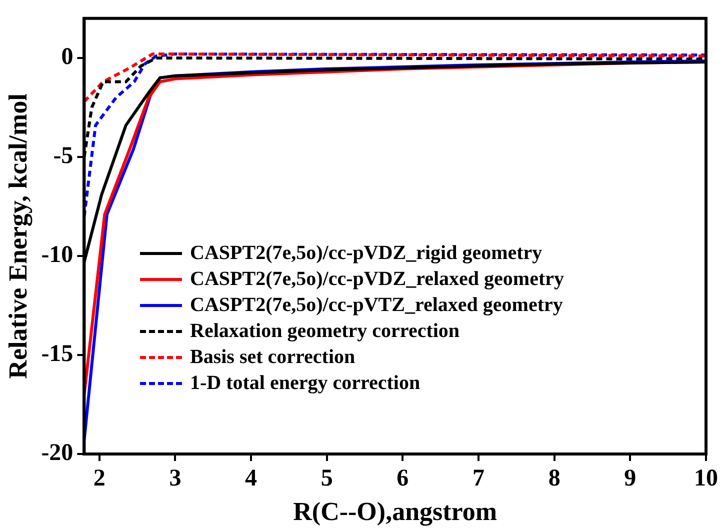 The width and height of the screenshot is (724, 531). What do you see at coordinates (57, 354) in the screenshot?
I see `y-tick-label: -15` at bounding box center [57, 354].